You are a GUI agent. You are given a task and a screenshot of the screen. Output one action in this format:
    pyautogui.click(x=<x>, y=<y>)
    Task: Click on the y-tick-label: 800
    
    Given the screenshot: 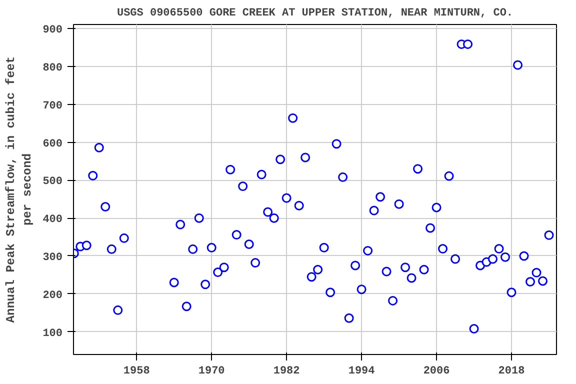 What is the action you would take?
    pyautogui.click(x=52, y=68)
    